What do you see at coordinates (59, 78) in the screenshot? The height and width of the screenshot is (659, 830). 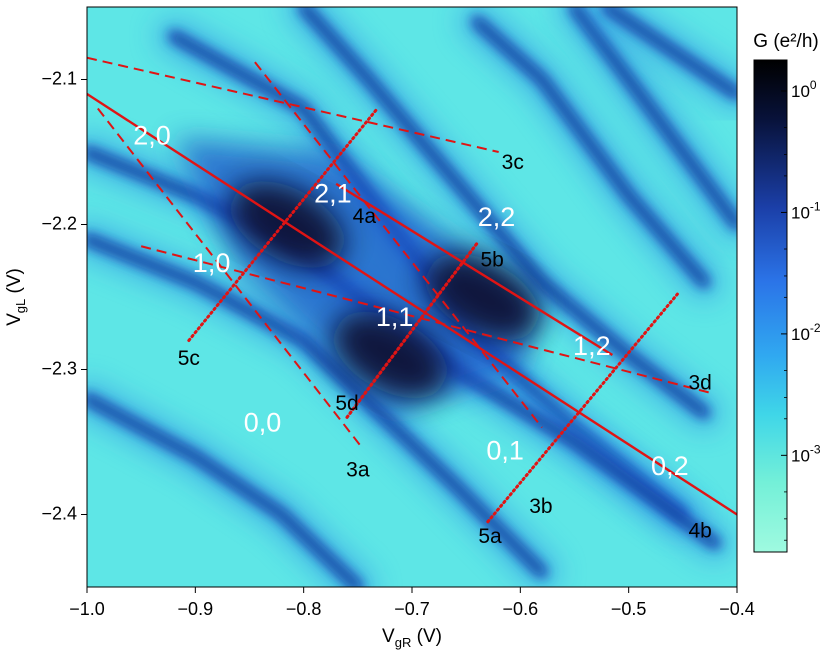 I see `y-tick-label: −2.1` at bounding box center [59, 78].